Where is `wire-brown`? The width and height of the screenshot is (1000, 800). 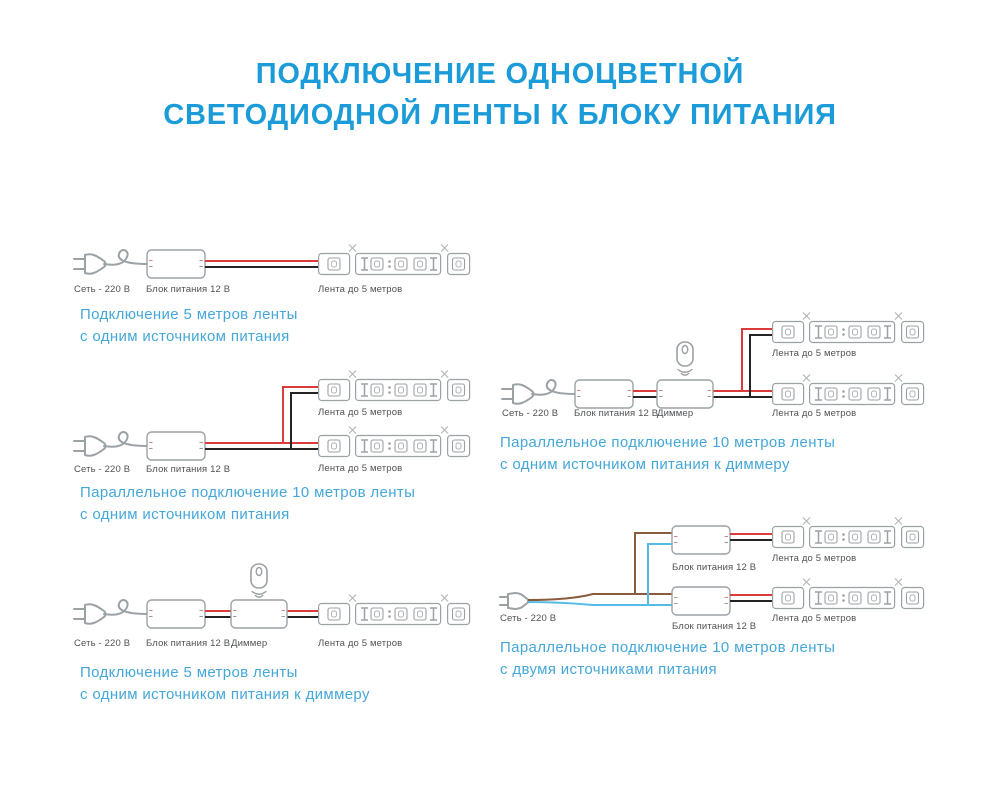
wire-brown is located at coordinates (599, 566).